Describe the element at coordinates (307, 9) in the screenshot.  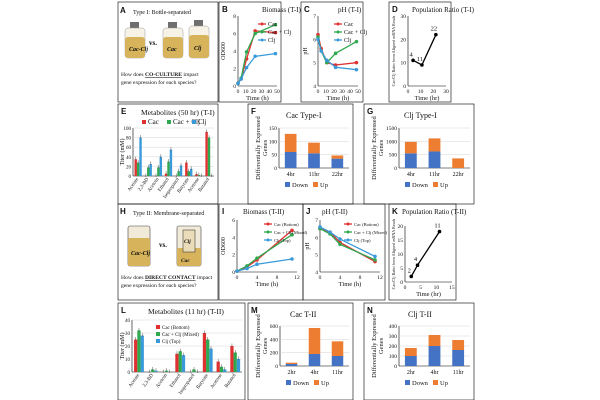
I see `panel-letter-c: C` at that location.